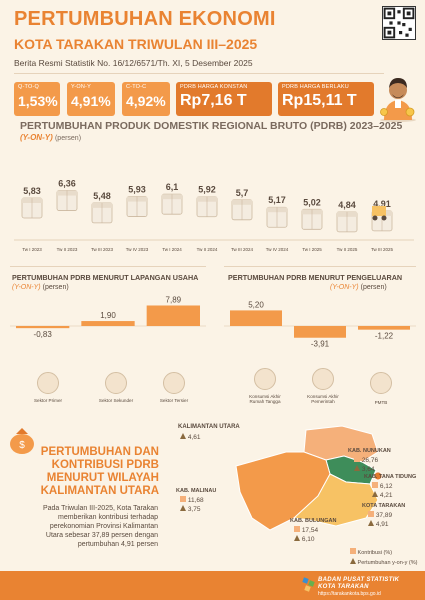 This screenshot has height=600, width=425. I want to click on map-growth-bulungan: 6,10, so click(304, 539).